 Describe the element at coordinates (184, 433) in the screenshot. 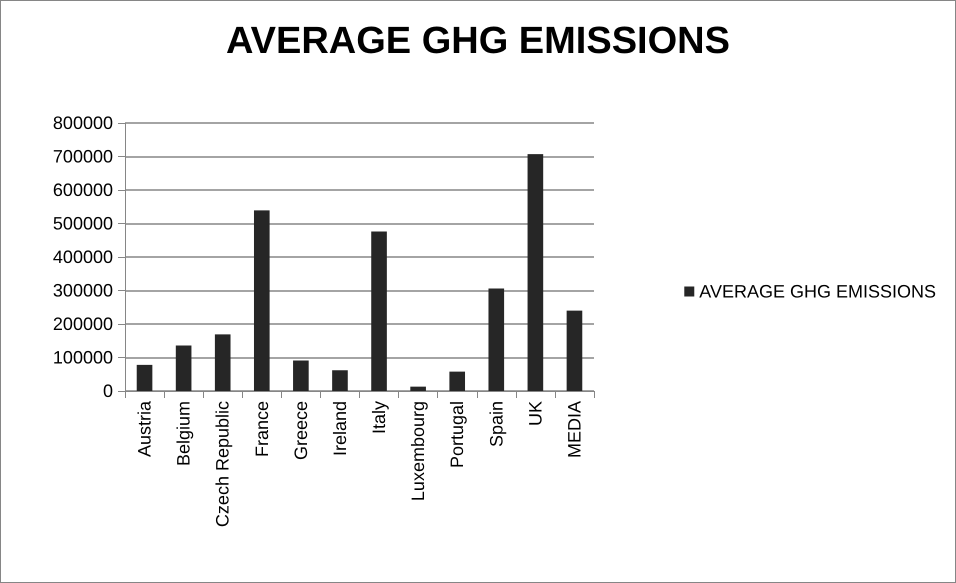

I see `x-tick-label: Belgium` at that location.